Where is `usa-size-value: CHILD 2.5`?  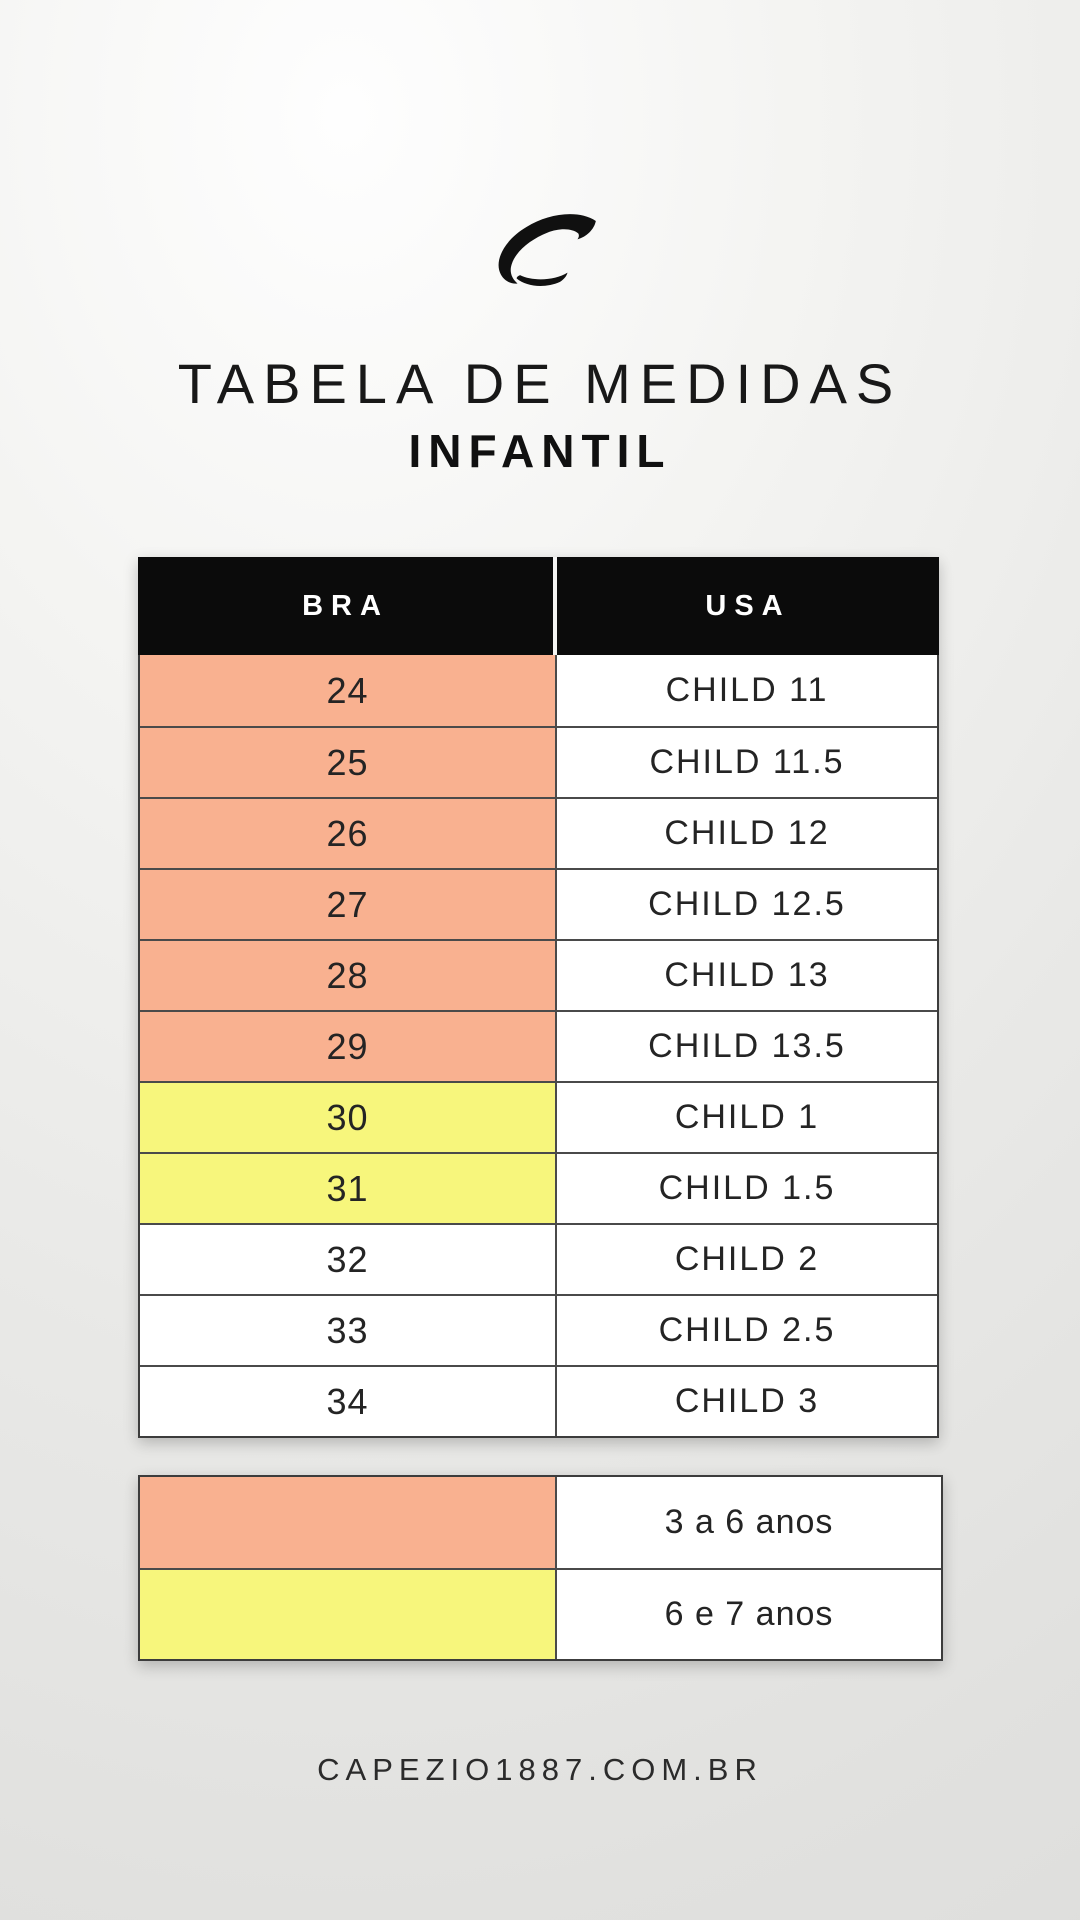
usa-size-value: CHILD 2.5 is located at coordinates (747, 1330).